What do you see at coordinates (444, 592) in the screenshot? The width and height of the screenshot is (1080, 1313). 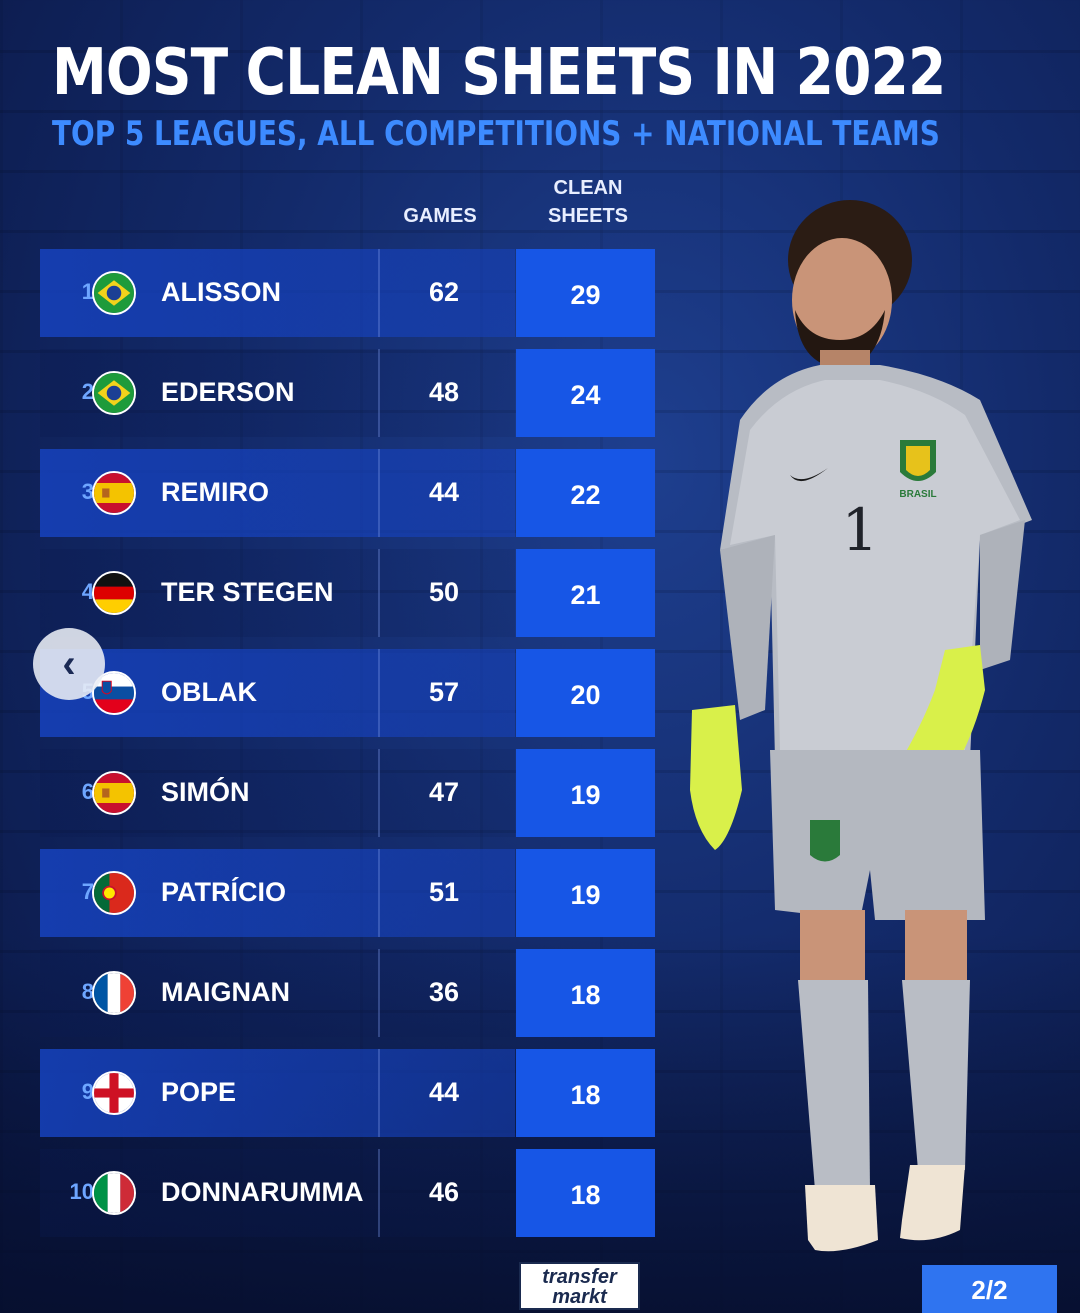 I see `games-value: 50` at bounding box center [444, 592].